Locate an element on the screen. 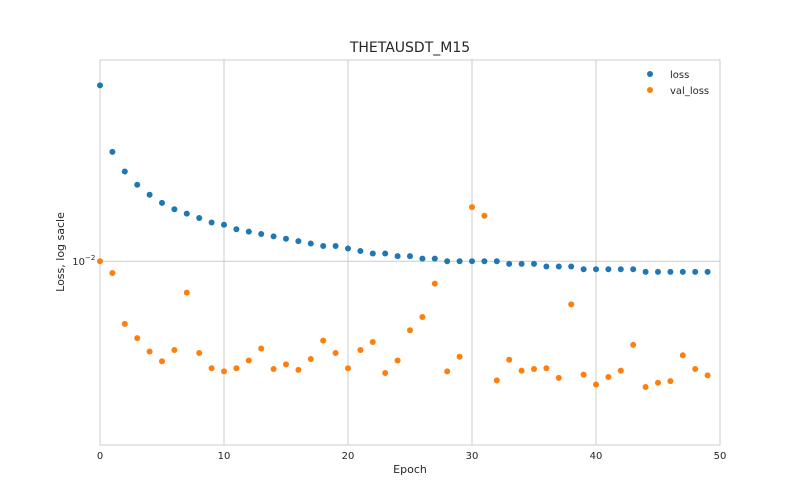  y-tick-exponent: −2 is located at coordinates (90, 258).